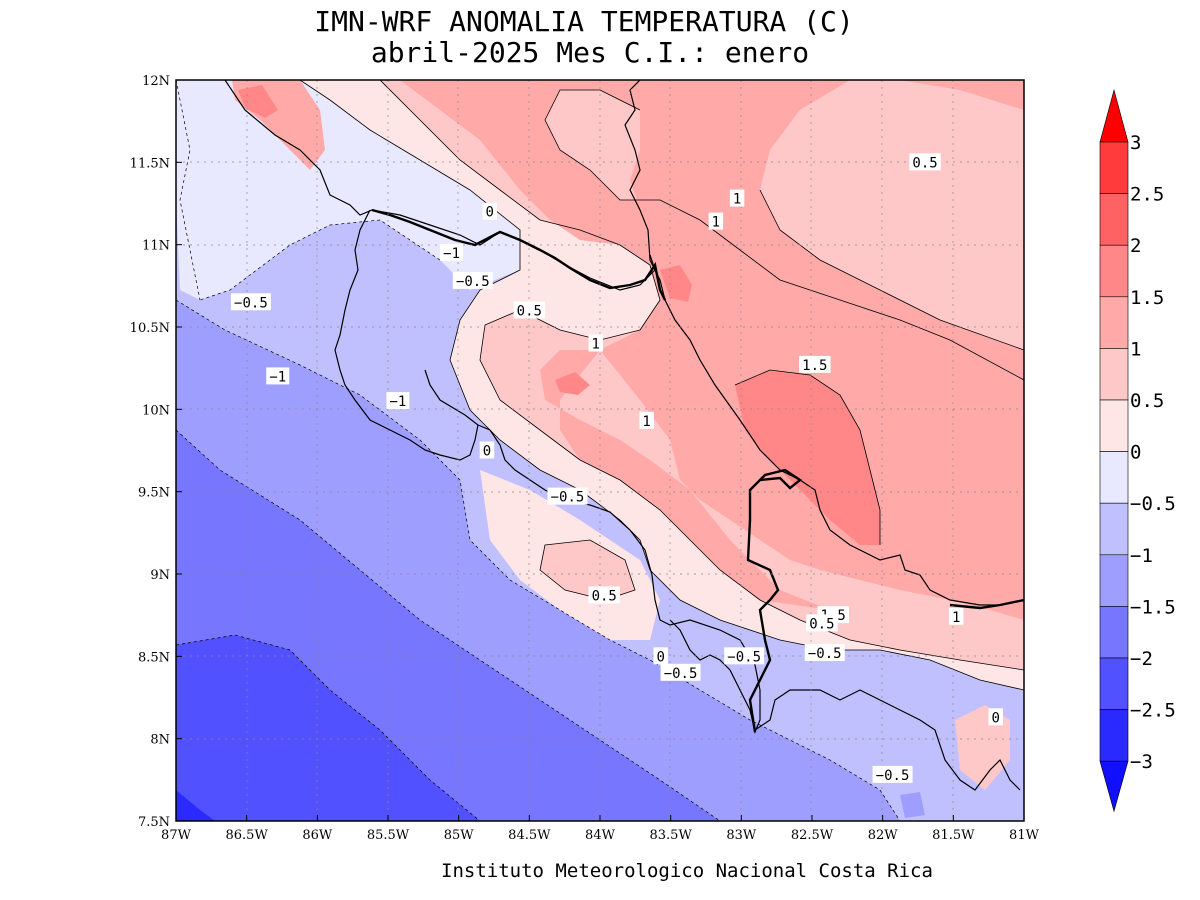 This screenshot has height=900, width=1200. What do you see at coordinates (986, 604) in the screenshot?
I see `panama-colombia-border` at bounding box center [986, 604].